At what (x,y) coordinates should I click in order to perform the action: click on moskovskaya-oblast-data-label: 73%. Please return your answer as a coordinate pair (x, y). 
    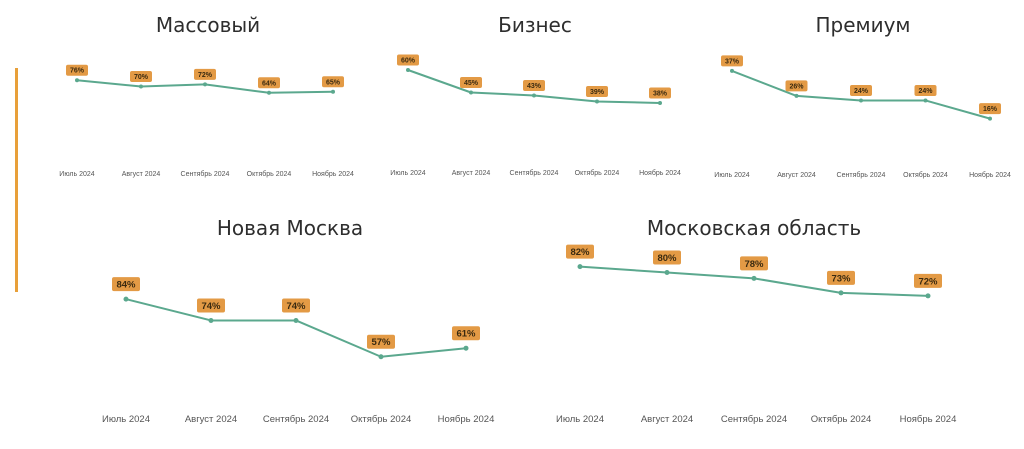
    Looking at the image, I should click on (841, 277).